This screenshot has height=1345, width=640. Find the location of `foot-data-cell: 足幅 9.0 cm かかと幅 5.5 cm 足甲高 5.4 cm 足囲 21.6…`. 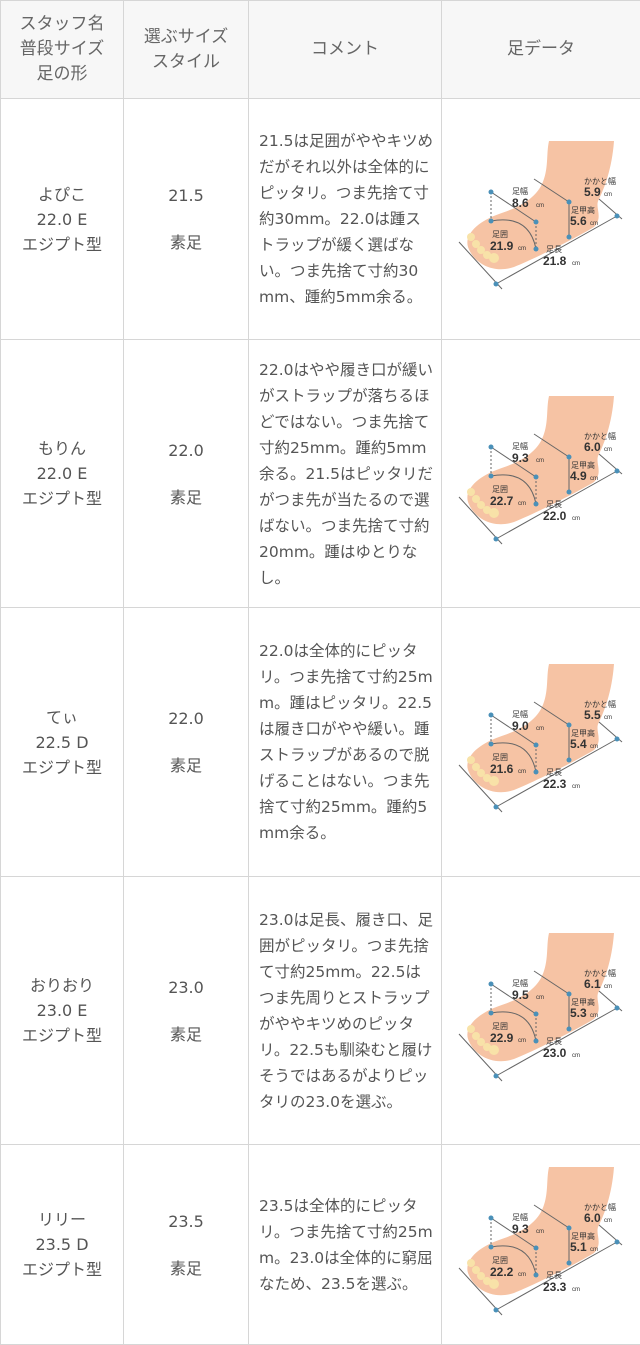

foot-data-cell: 足幅 9.0 cm かかと幅 5.5 cm 足甲高 5.4 cm 足囲 21.6… is located at coordinates (541, 742).